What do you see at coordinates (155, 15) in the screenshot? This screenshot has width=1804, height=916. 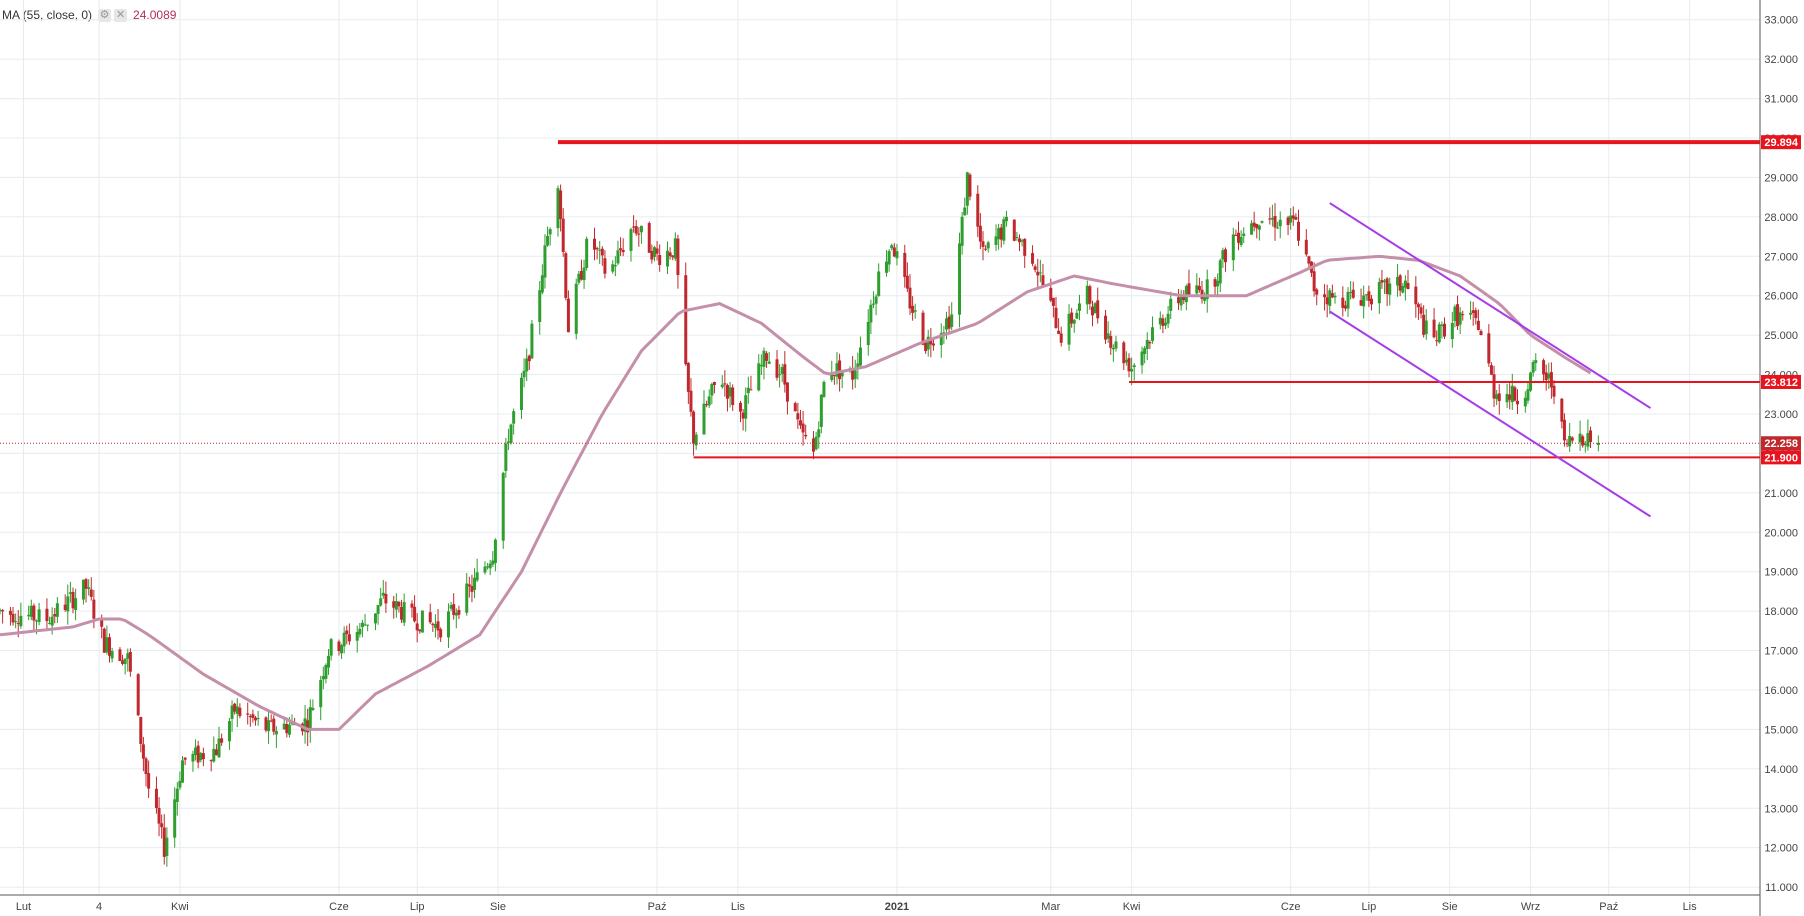 I see `indicator-value: 24.0089` at bounding box center [155, 15].